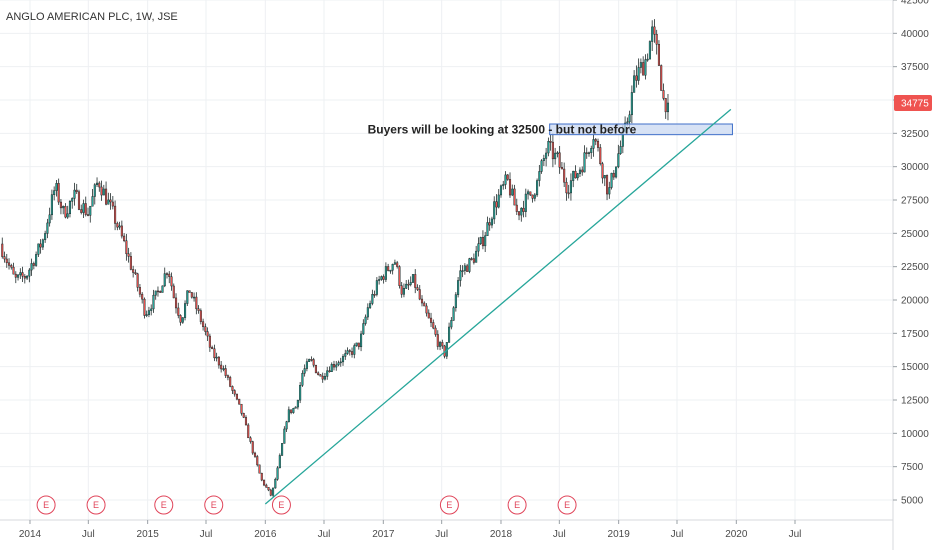  What do you see at coordinates (915, 67) in the screenshot?
I see `y-tick-label: 37500` at bounding box center [915, 67].